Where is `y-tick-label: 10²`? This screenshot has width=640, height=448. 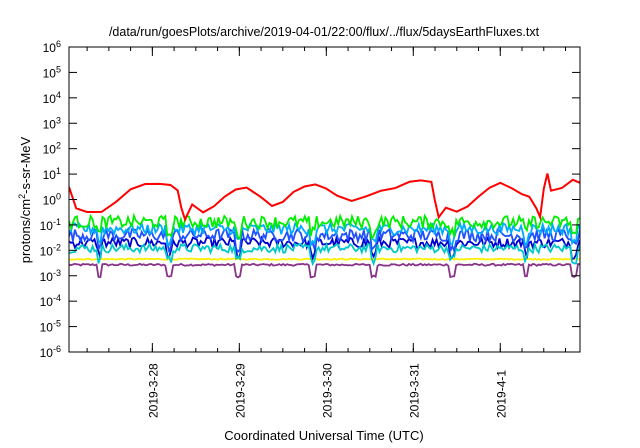
y-tick-label: 10² is located at coordinates (52, 149).